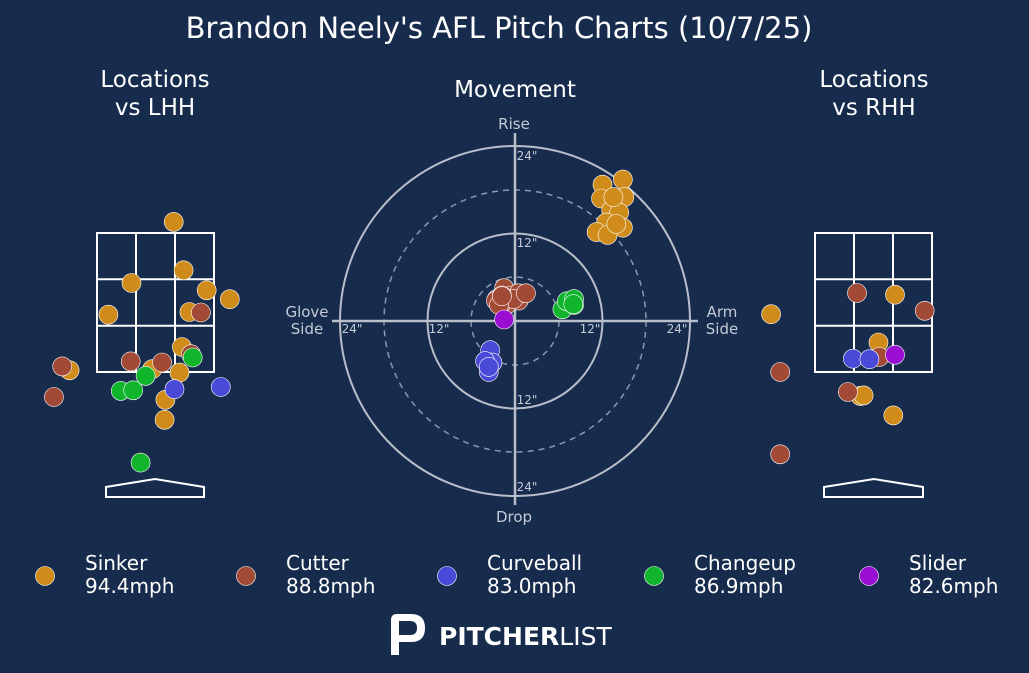 The image size is (1029, 673). Describe the element at coordinates (555, 275) in the screenshot. I see `movement-points` at that location.